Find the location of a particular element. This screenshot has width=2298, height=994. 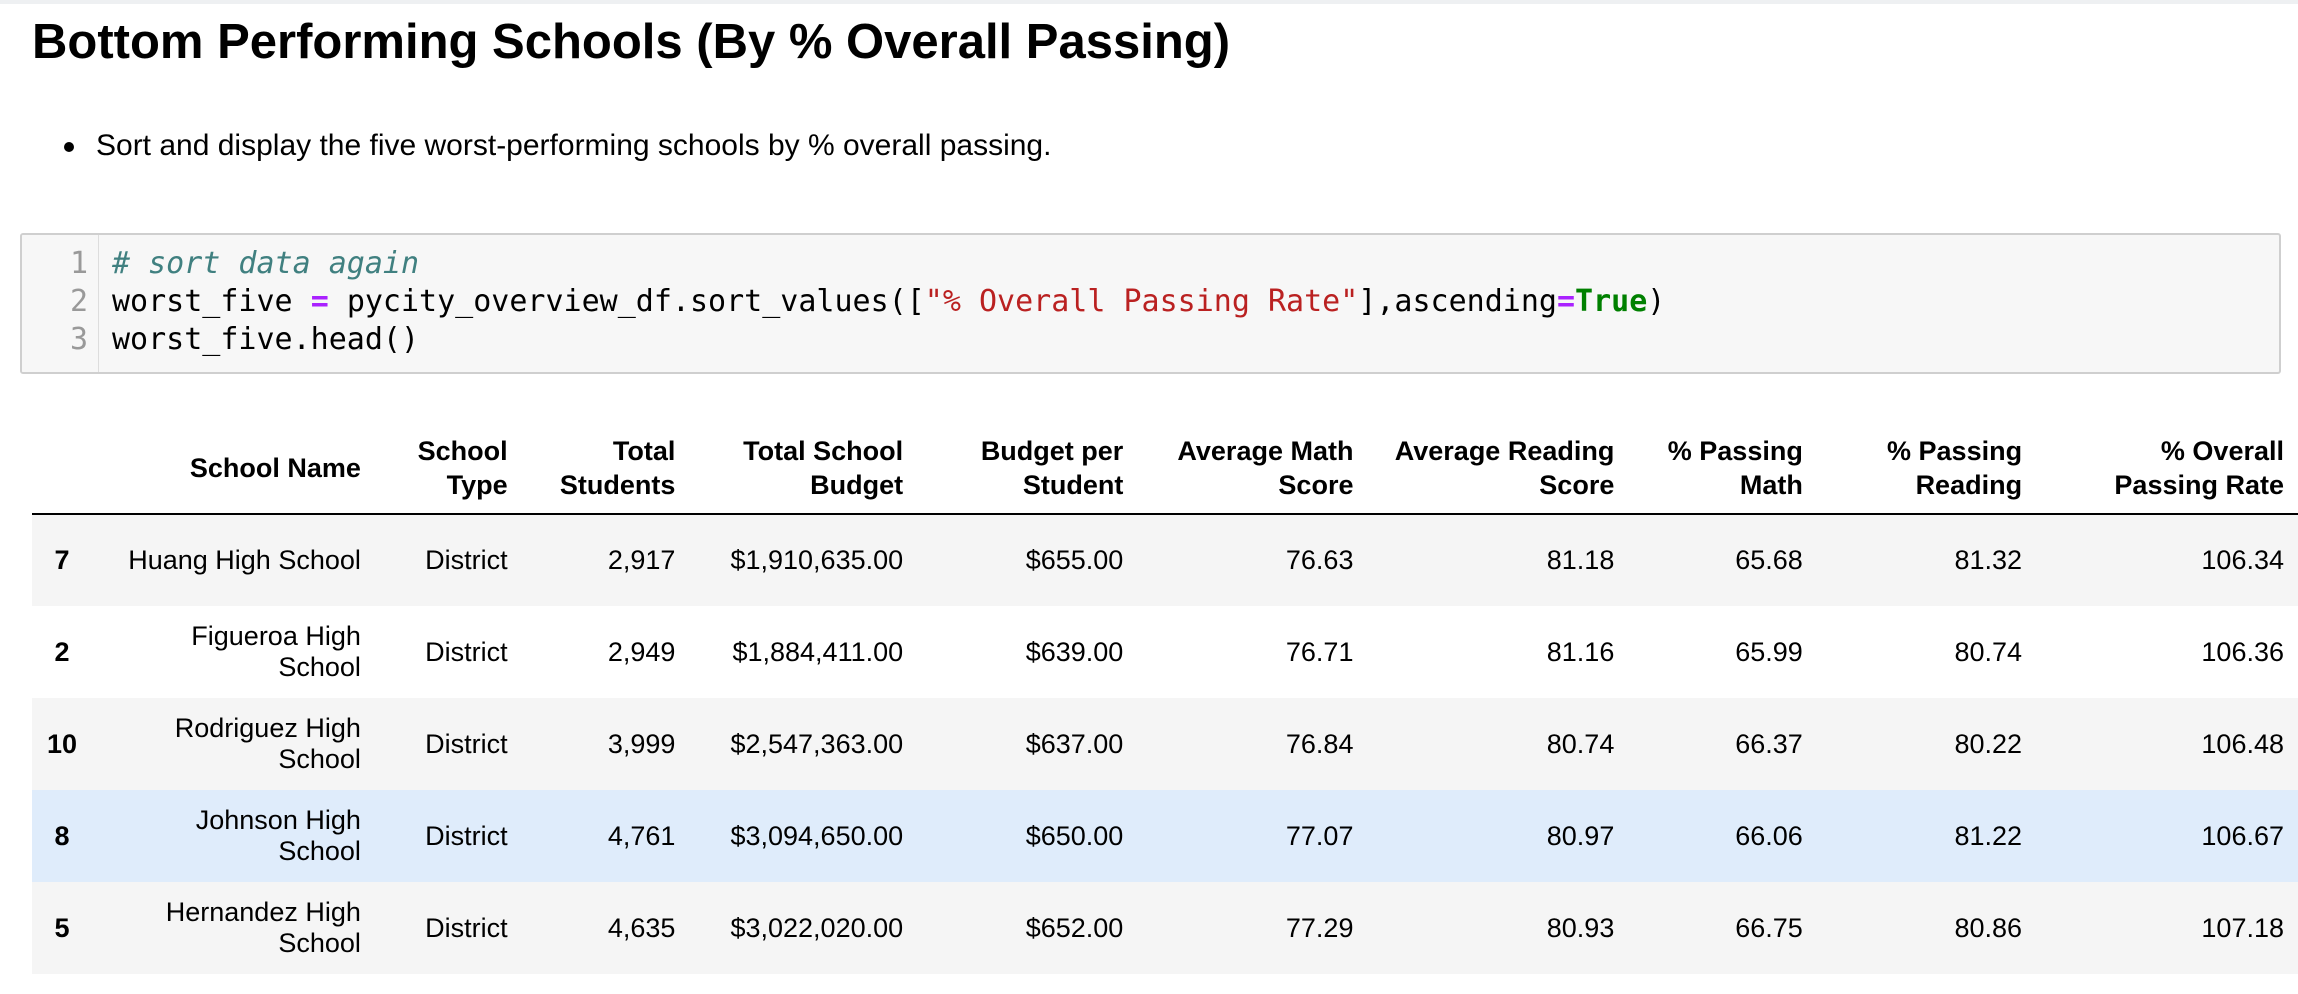

column-header: Average Reading Score is located at coordinates (1498, 468).